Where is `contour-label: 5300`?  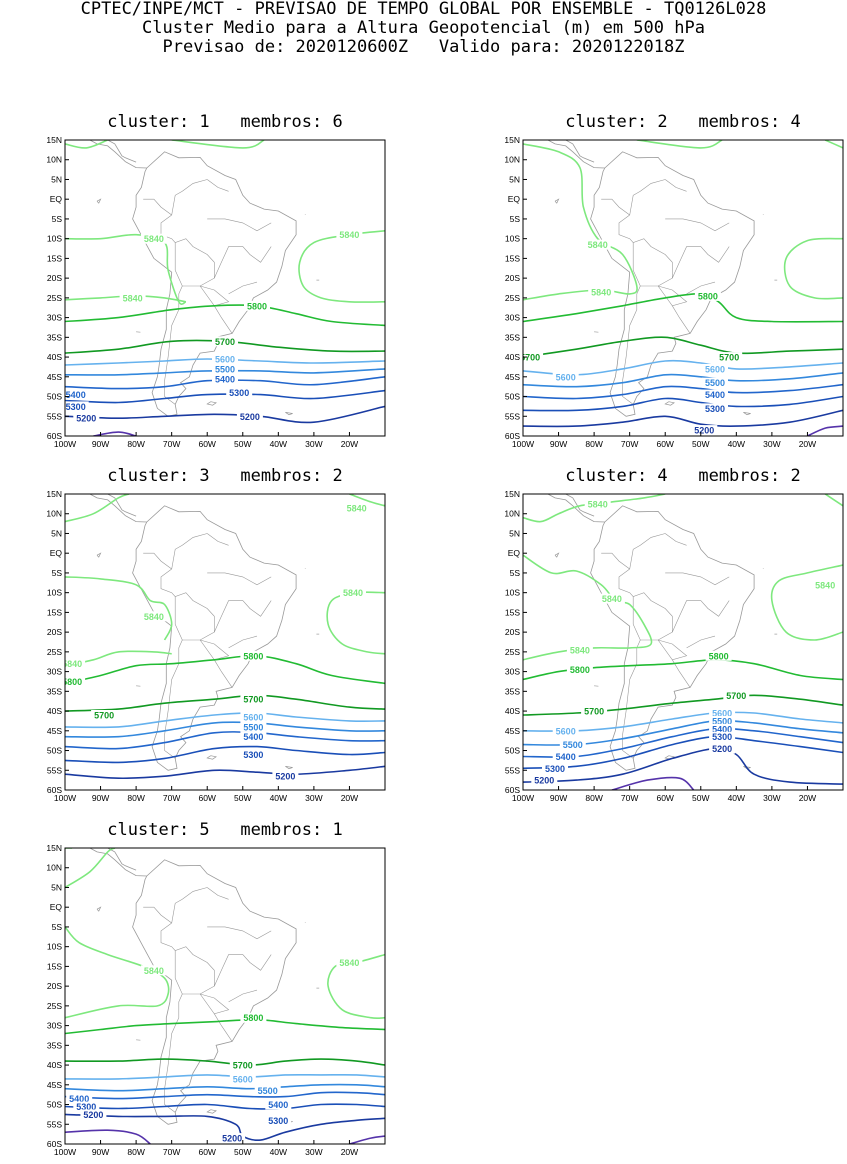 contour-label: 5300 is located at coordinates (253, 755).